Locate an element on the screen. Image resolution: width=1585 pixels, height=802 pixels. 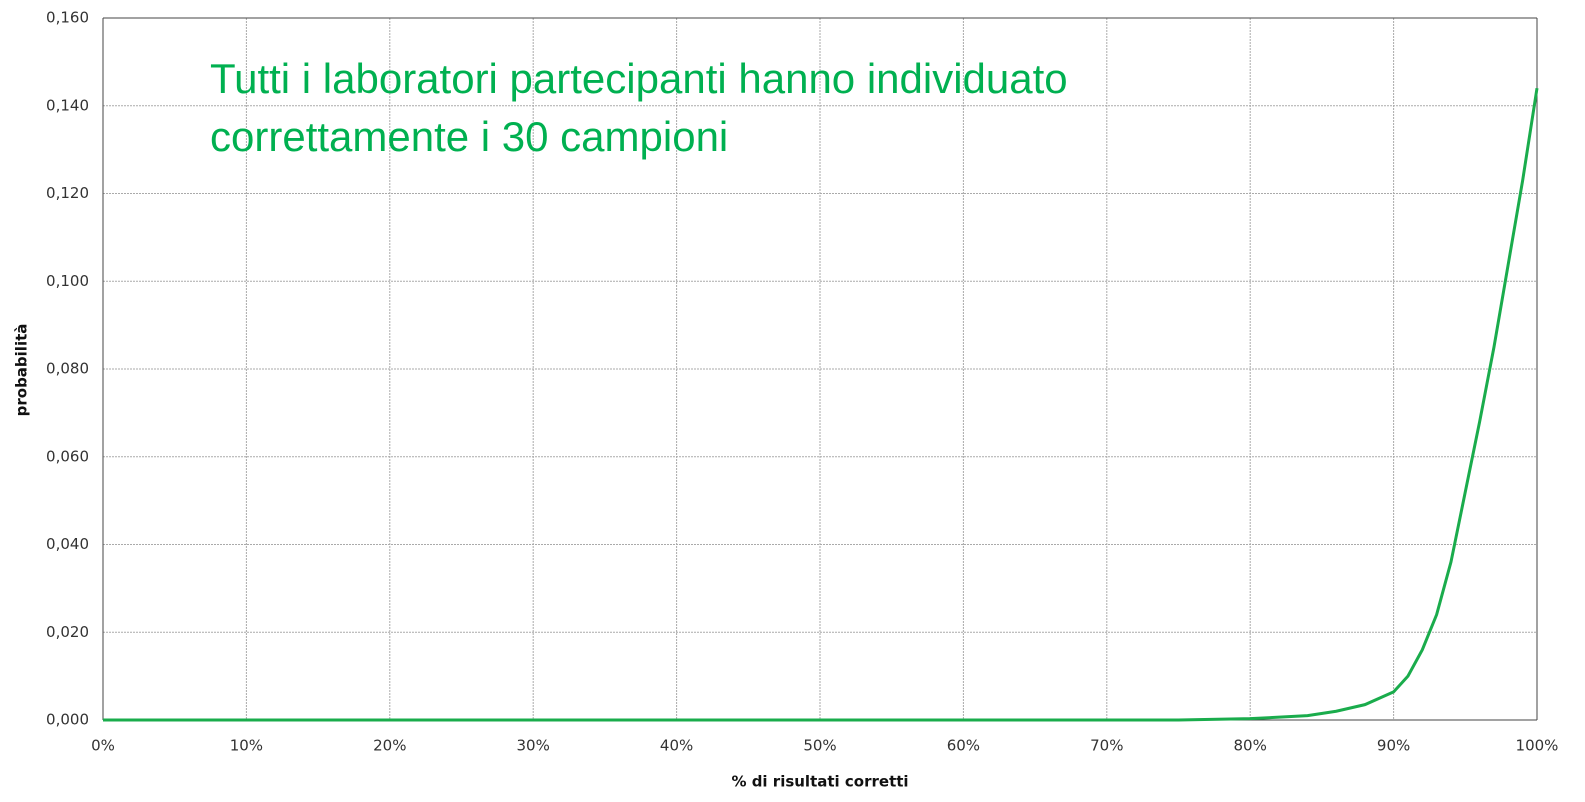
x-axis-label: % di risultati corretti is located at coordinates (819, 782).